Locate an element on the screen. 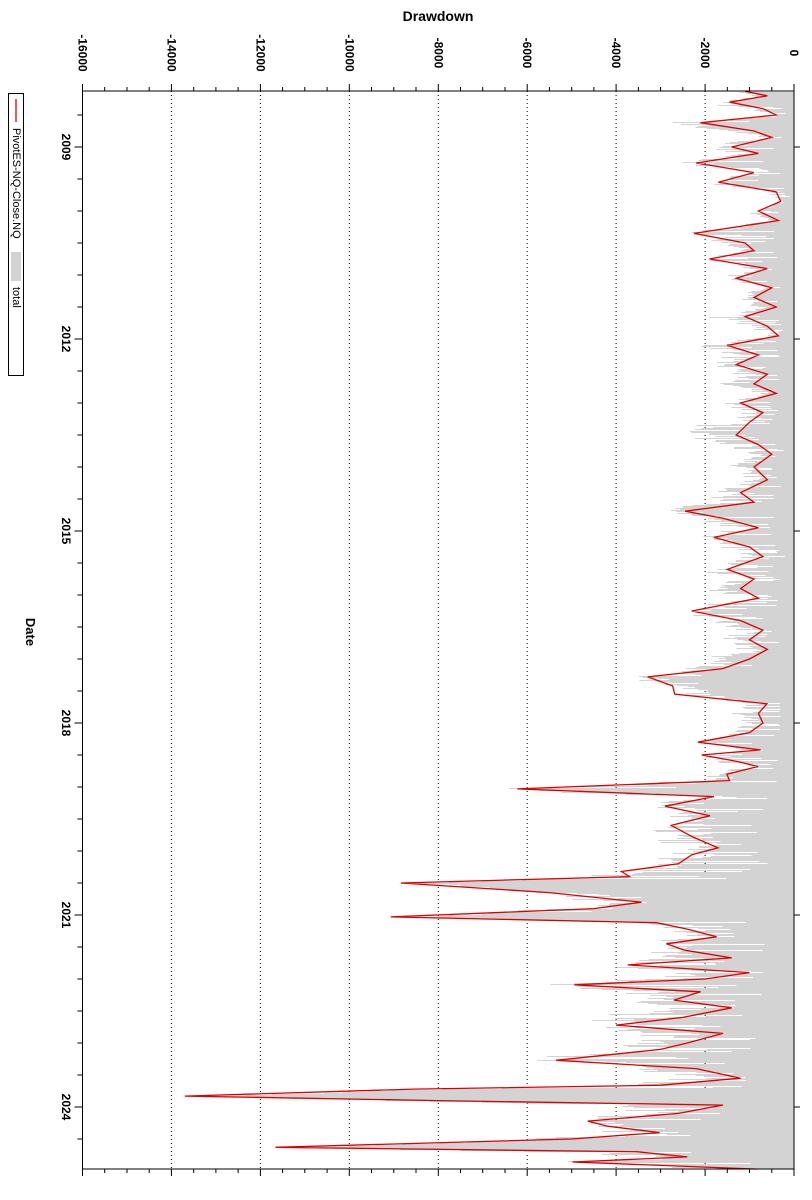  legend-entry-strategy-label: PivotES-NQ-Close.NQ is located at coordinates (16, 183).